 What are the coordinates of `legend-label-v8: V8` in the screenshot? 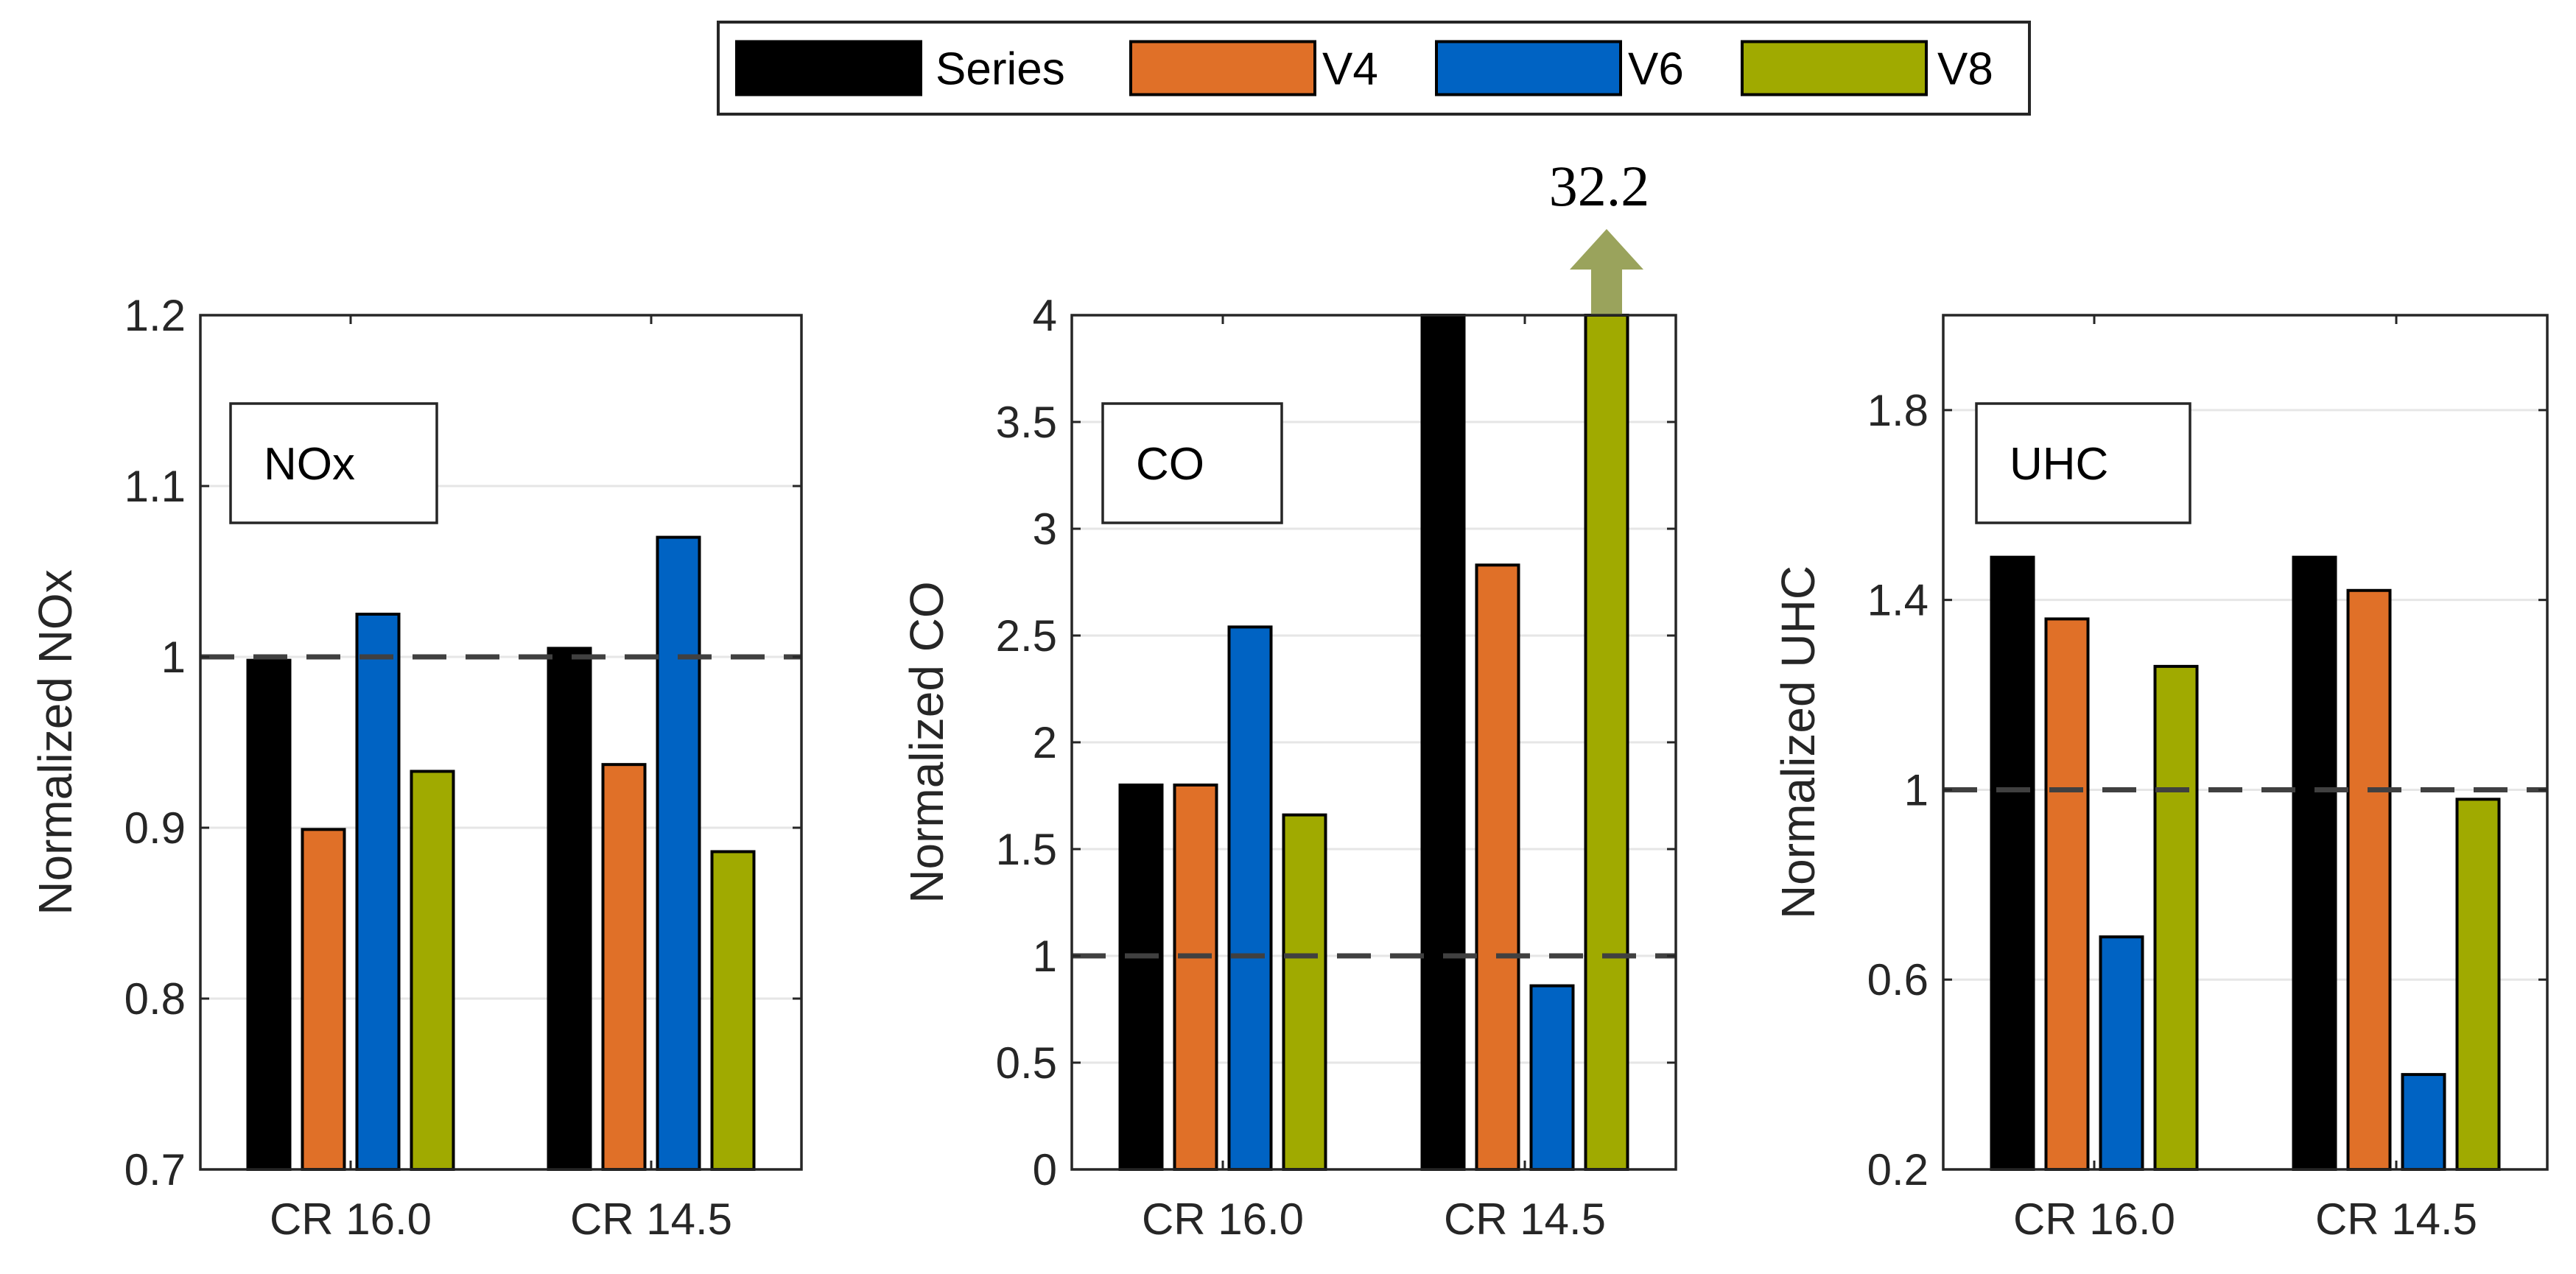 It's located at (1965, 69).